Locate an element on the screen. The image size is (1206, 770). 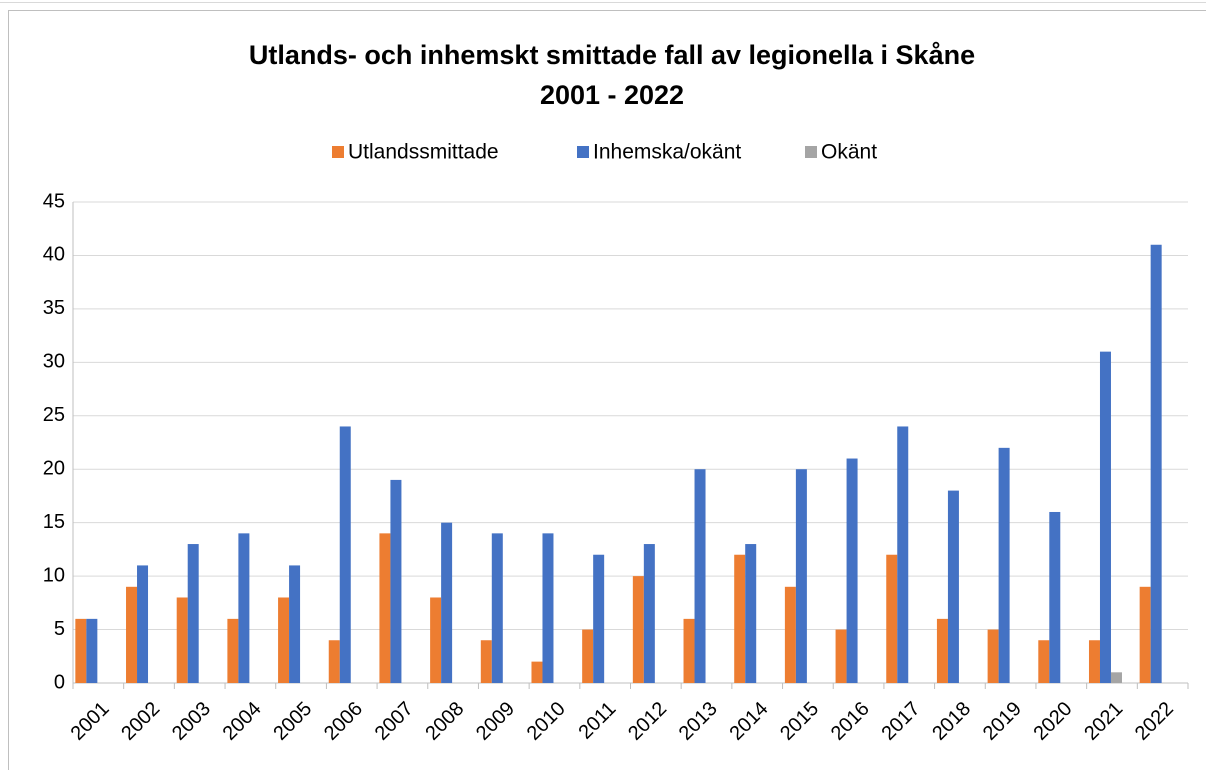
y-tick-label: 30 is located at coordinates (54, 362).